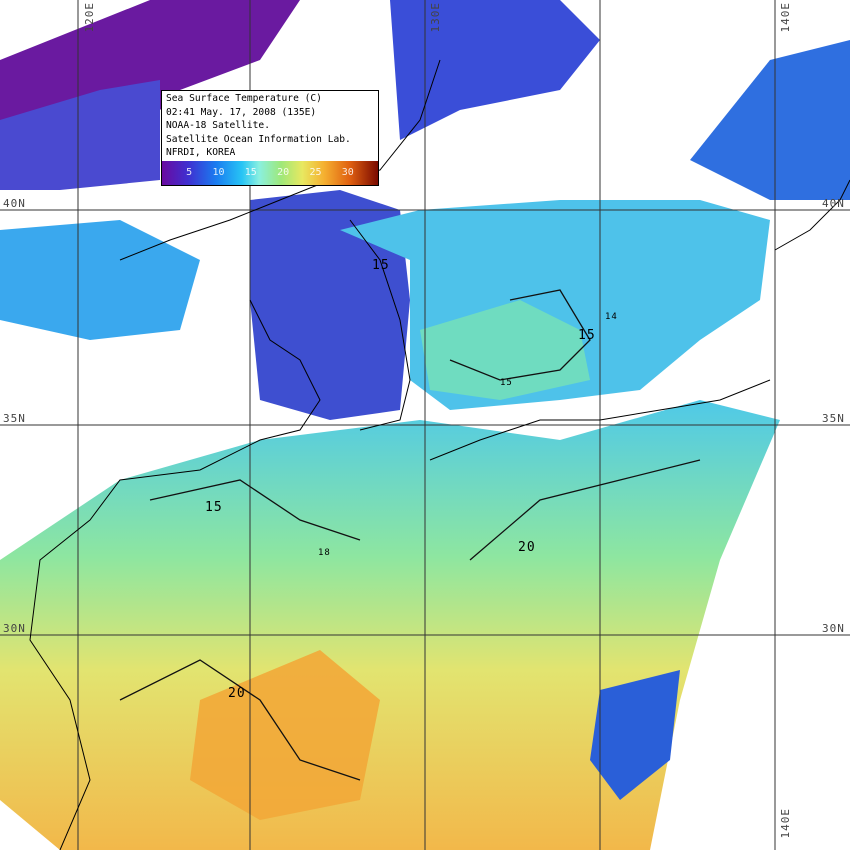 Image resolution: width=850 pixels, height=850 pixels. I want to click on lat-label-35n-left: 35N, so click(14, 418).